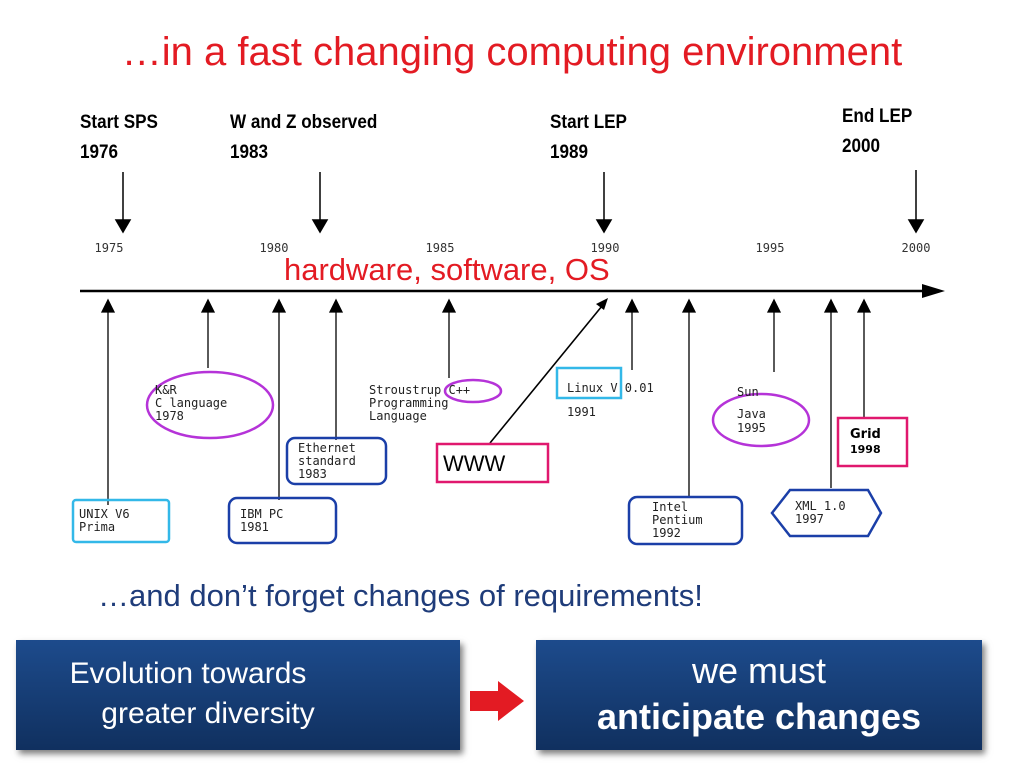 The image size is (1024, 768). Describe the element at coordinates (569, 152) in the screenshot. I see `milestone-year: 1989` at that location.